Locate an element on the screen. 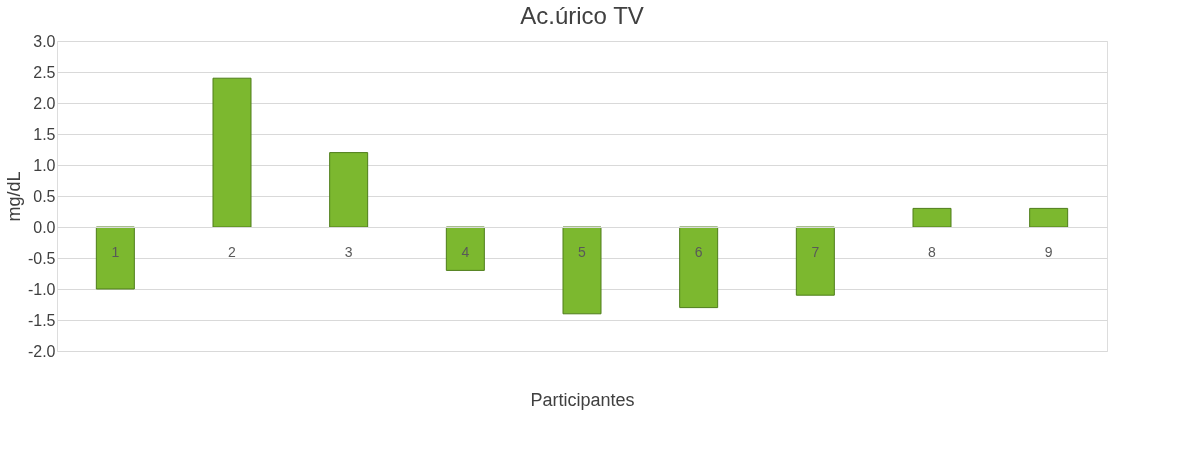 This screenshot has width=1181, height=473. y-tick-label: -1.0 is located at coordinates (41, 289).